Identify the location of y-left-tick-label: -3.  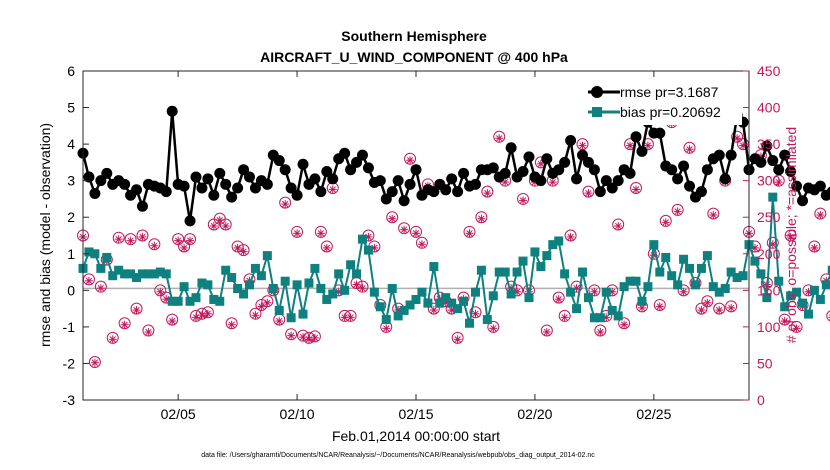
(69, 400).